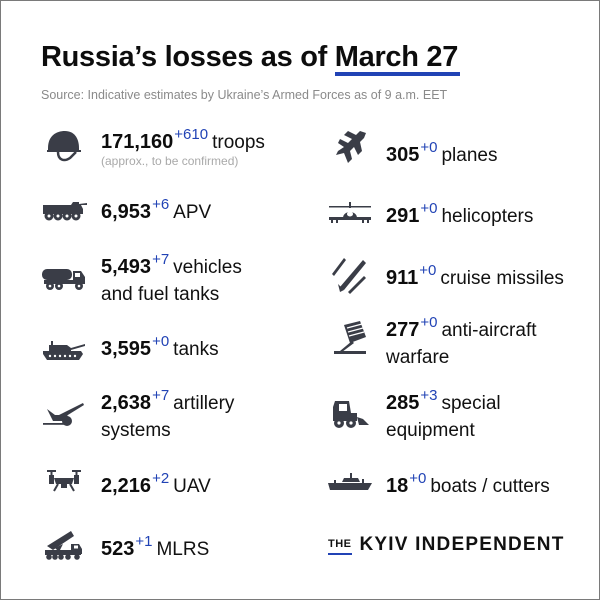 The height and width of the screenshot is (600, 600). I want to click on stat-value: 277, so click(403, 330).